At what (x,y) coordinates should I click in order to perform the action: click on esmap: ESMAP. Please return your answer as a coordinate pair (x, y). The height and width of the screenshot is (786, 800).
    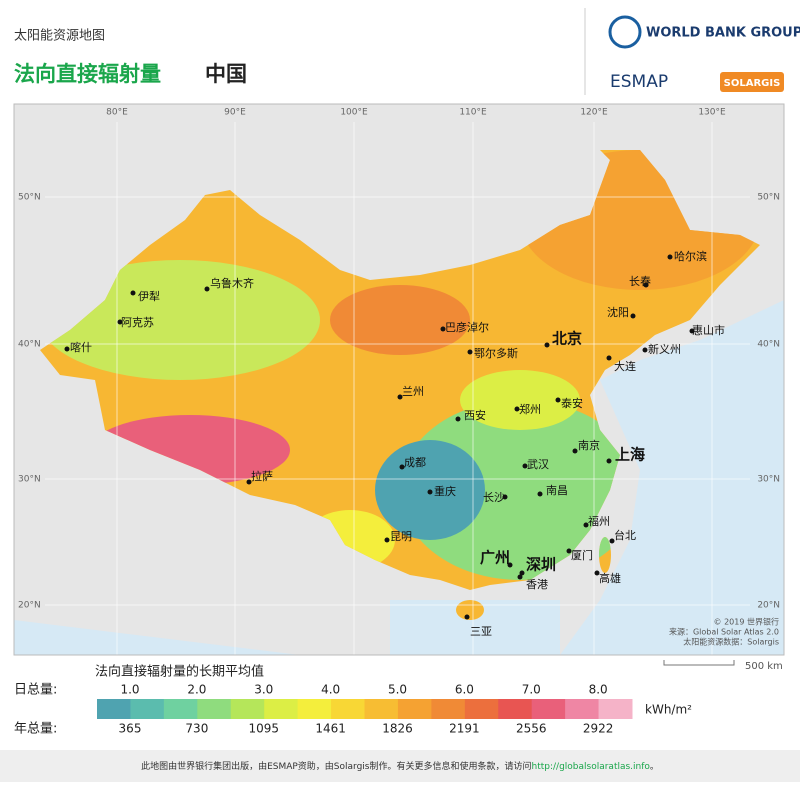
    Looking at the image, I should click on (639, 82).